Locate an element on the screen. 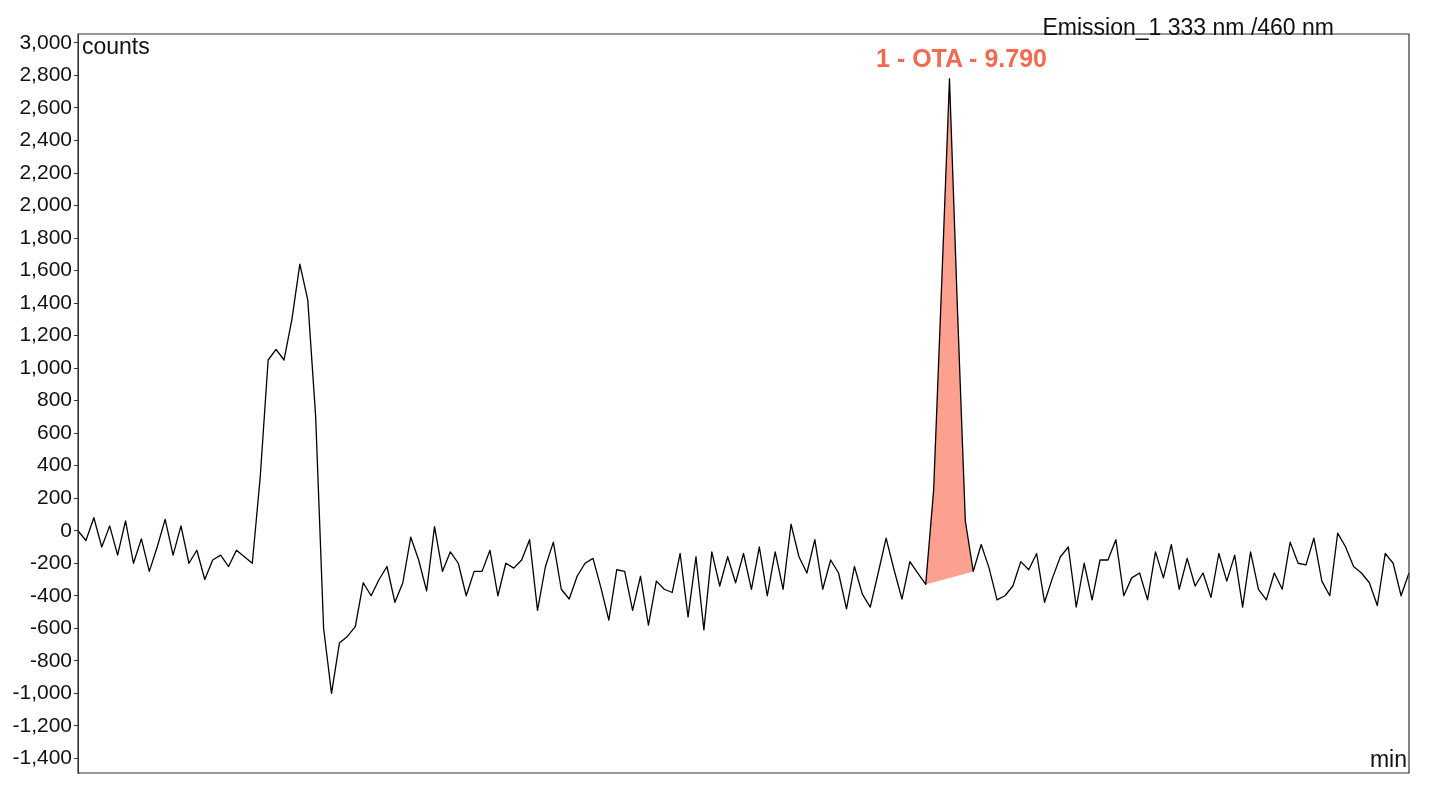 The height and width of the screenshot is (800, 1439). y-tick-label: -1,400 is located at coordinates (42, 757).